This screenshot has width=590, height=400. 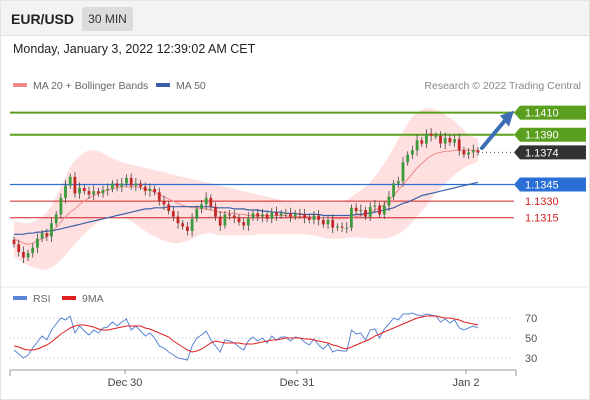 I want to click on level-tag-1-1390-bg, so click(x=550, y=134).